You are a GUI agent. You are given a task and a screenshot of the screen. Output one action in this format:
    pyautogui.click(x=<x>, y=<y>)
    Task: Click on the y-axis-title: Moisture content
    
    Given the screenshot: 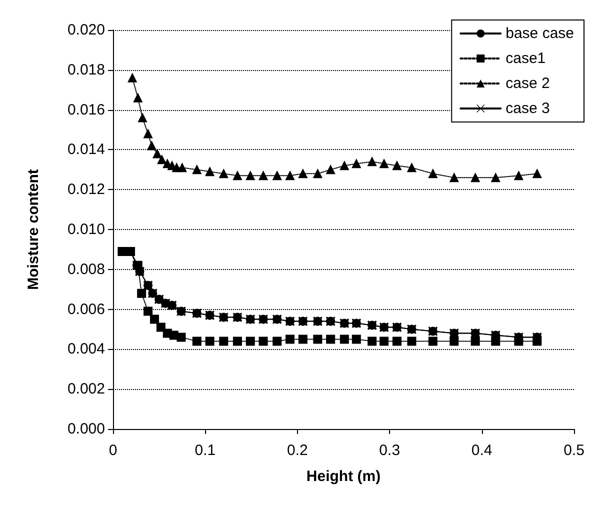 What is the action you would take?
    pyautogui.click(x=33, y=229)
    